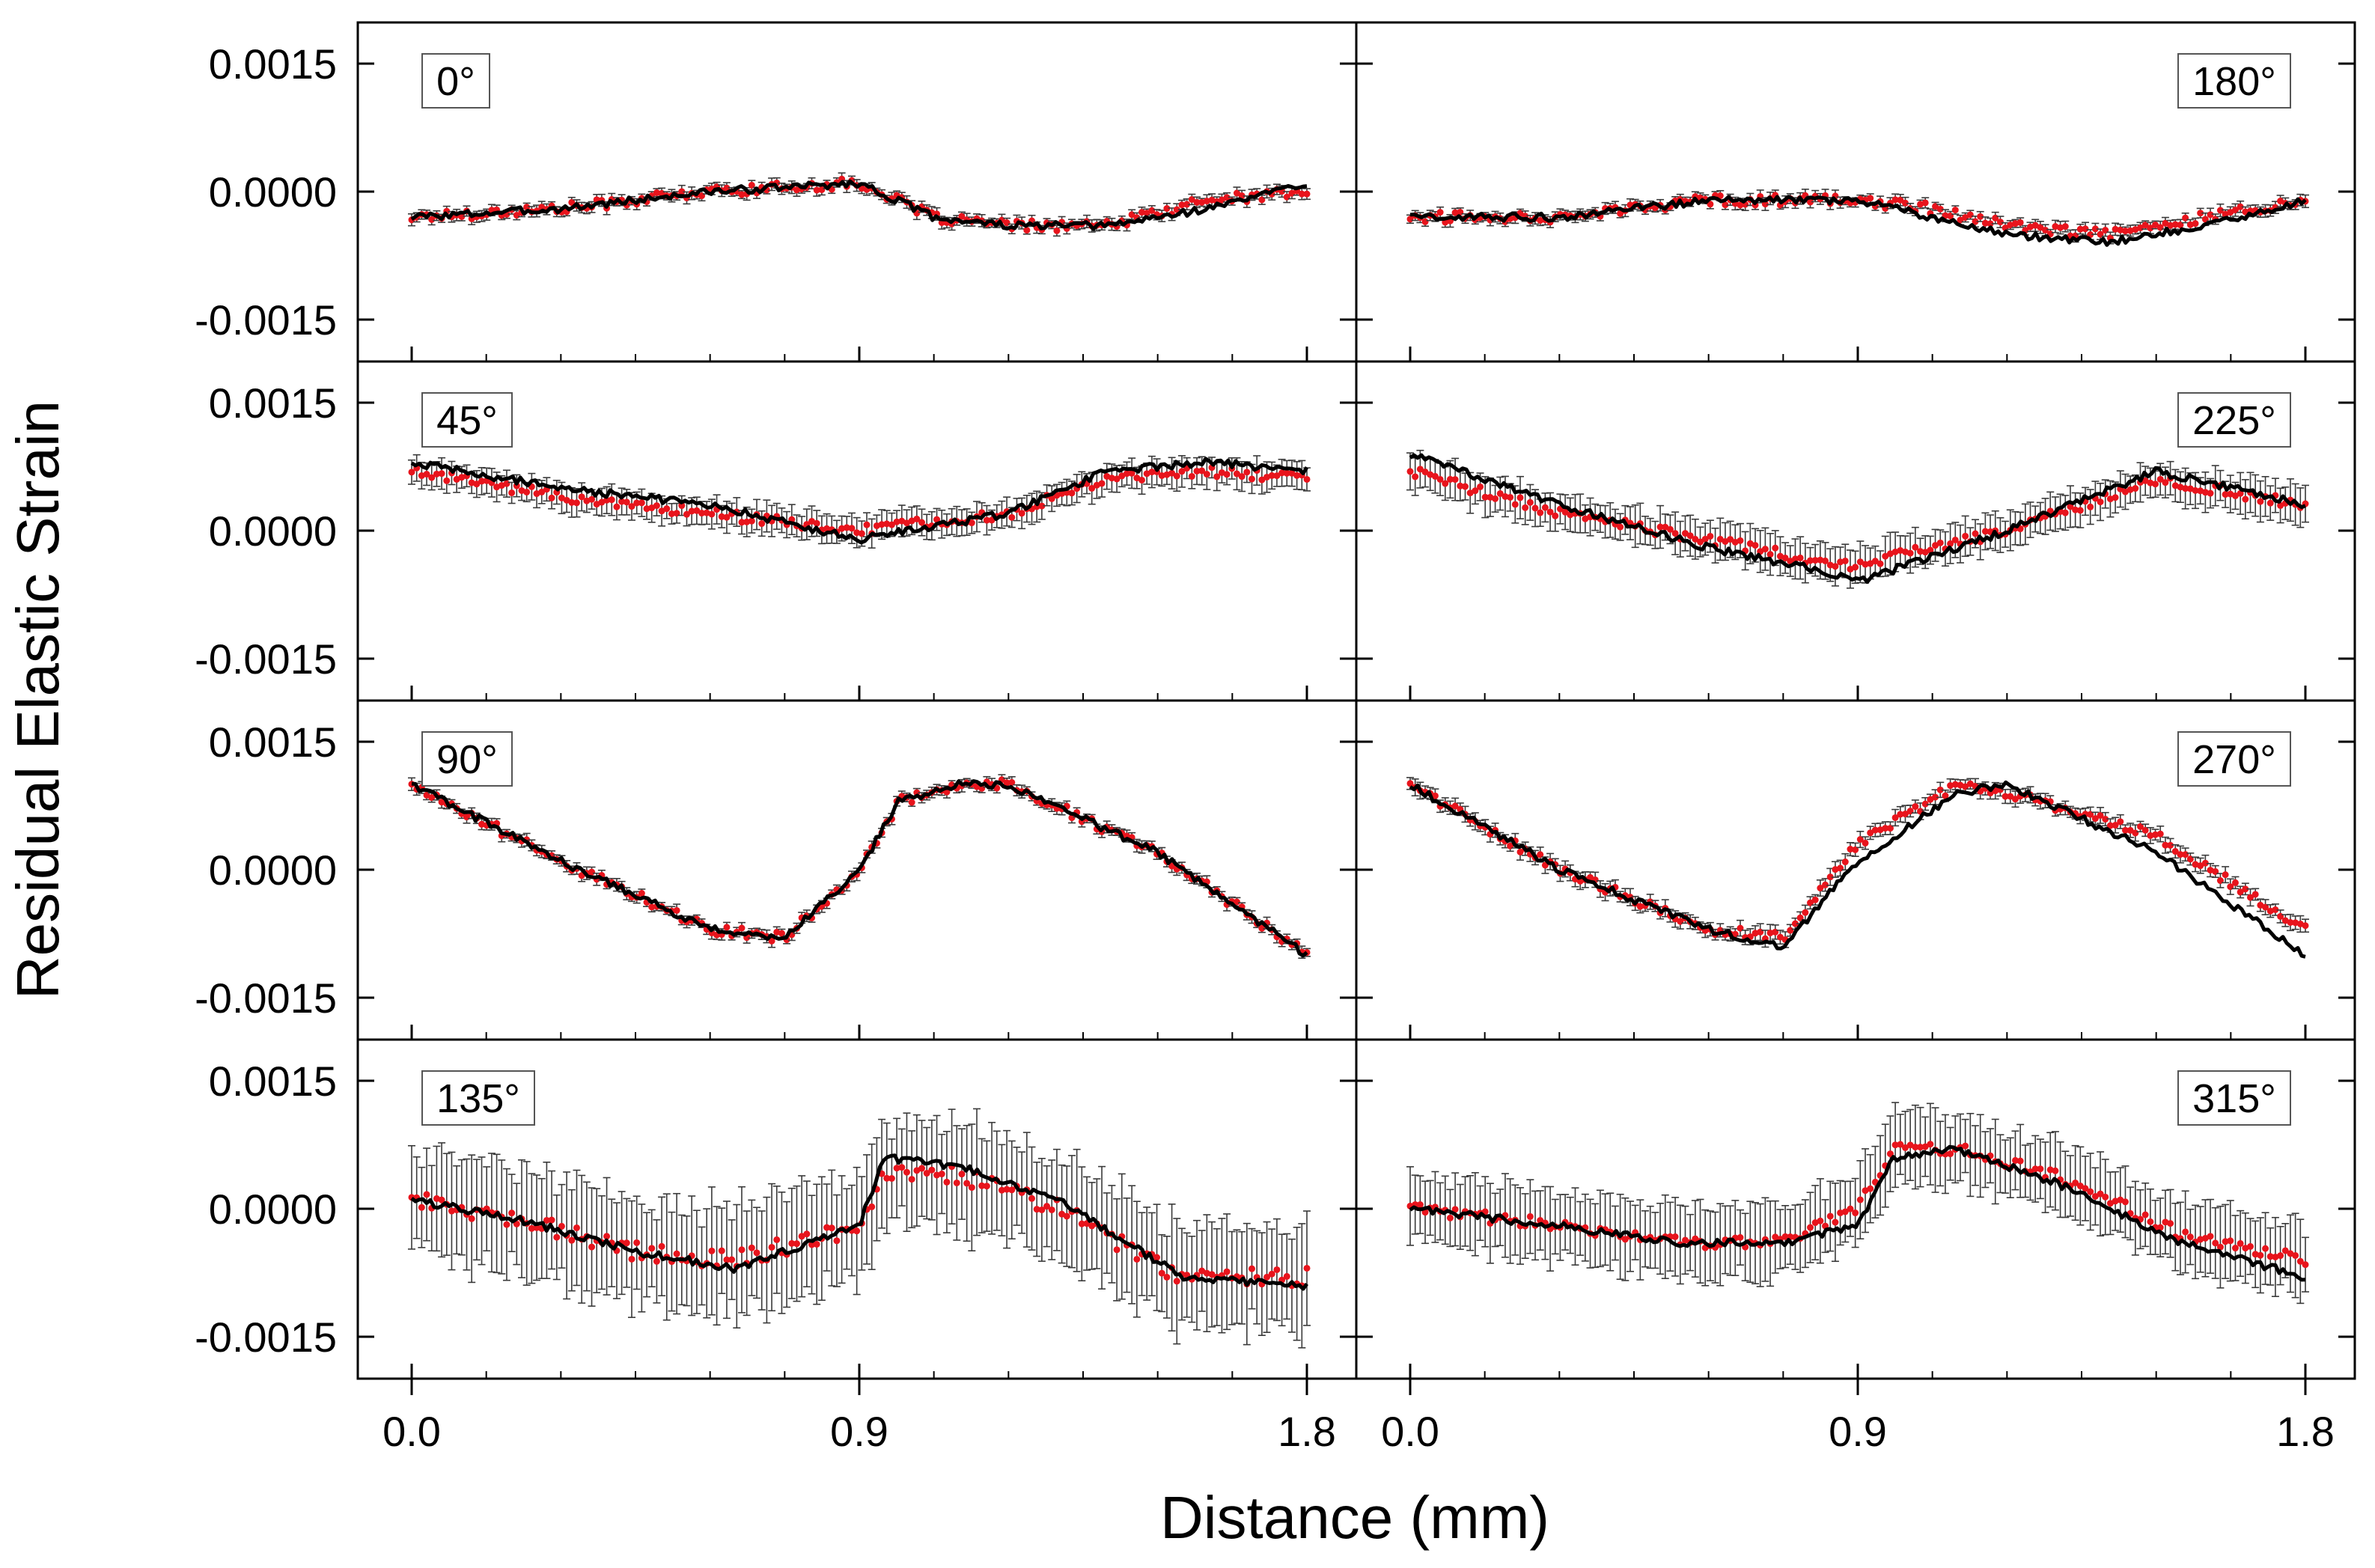 The width and height of the screenshot is (2375, 1568). What do you see at coordinates (2234, 759) in the screenshot?
I see `angle-label: 270°` at bounding box center [2234, 759].